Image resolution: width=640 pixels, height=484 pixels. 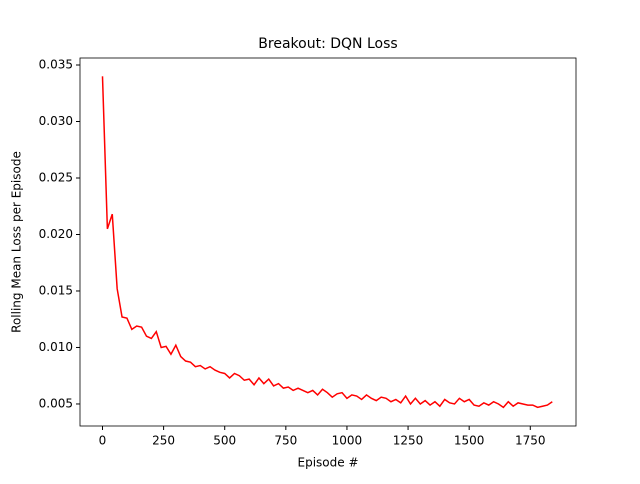 What do you see at coordinates (56, 403) in the screenshot?
I see `y-tick-label: 0.005` at bounding box center [56, 403].